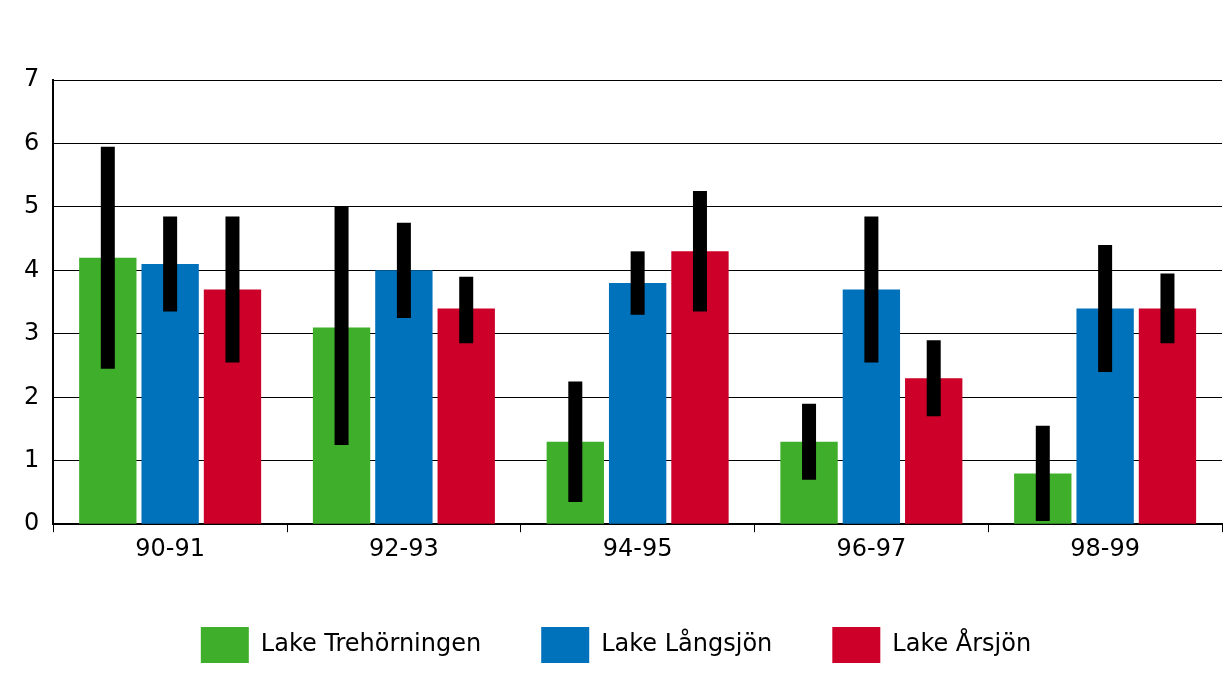 The width and height of the screenshot is (1226, 673). Describe the element at coordinates (637, 547) in the screenshot. I see `x-tick-label: 94-95` at that location.